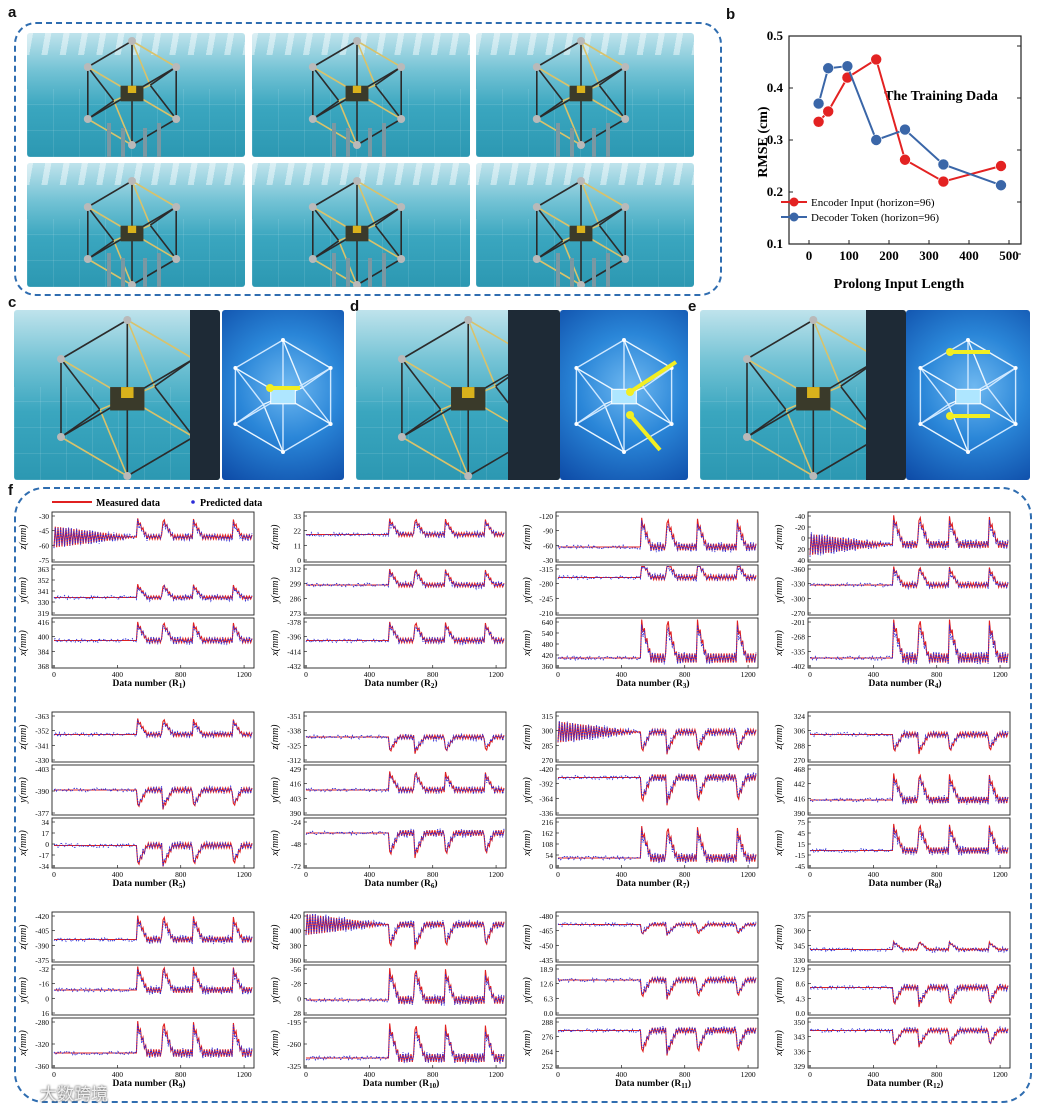 This screenshot has height=1107, width=1039. Describe the element at coordinates (296, 984) in the screenshot. I see `tick-label: -28` at that location.